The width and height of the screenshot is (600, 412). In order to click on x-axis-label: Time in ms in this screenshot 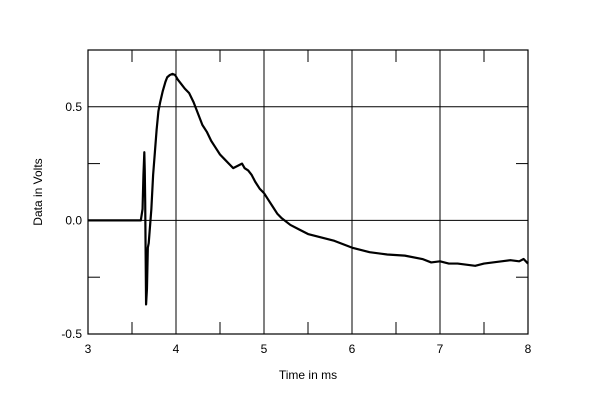, I will do `click(308, 375)`.